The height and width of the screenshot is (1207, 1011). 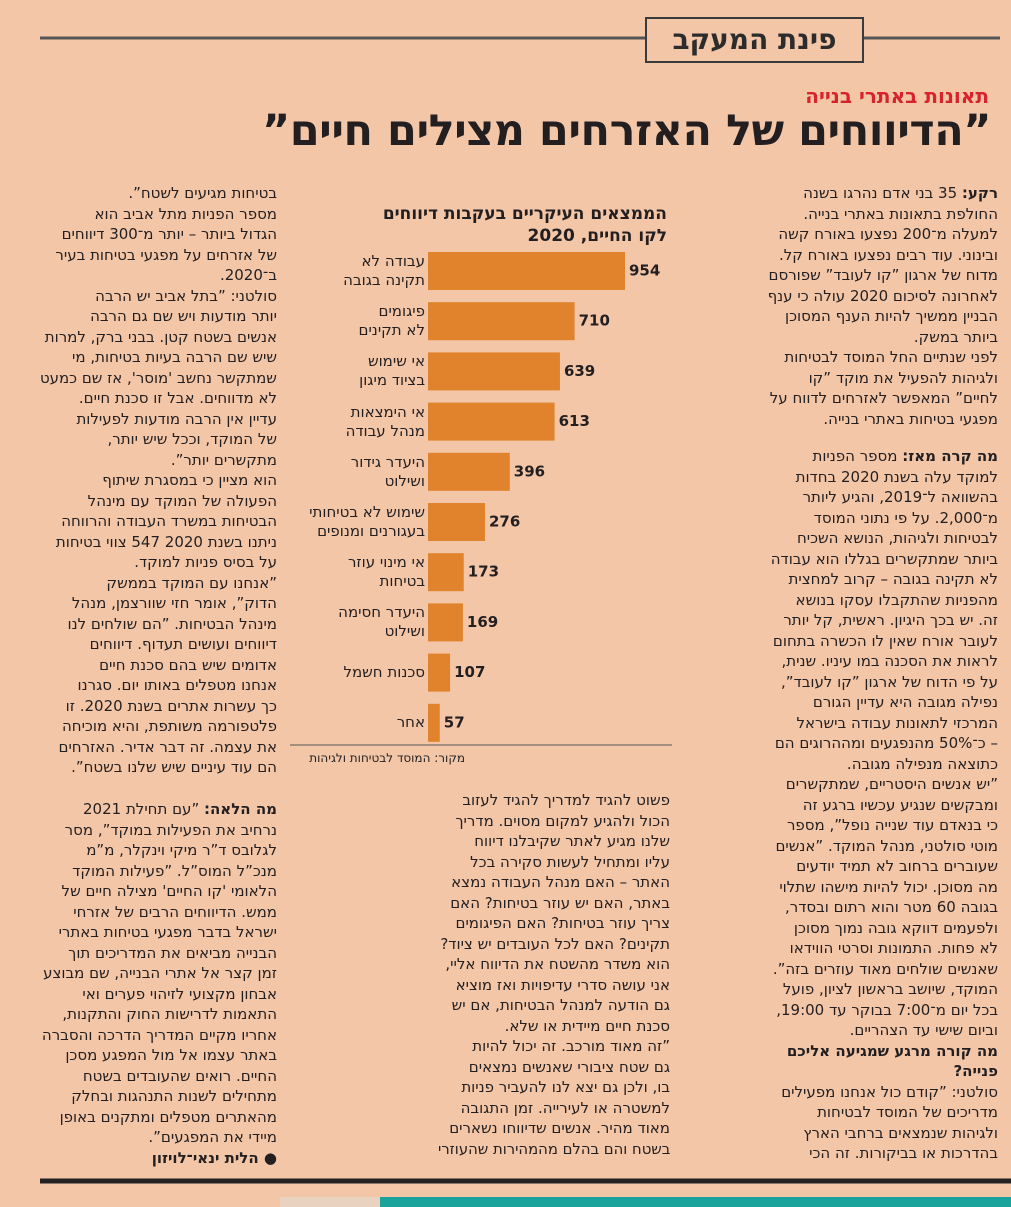 What do you see at coordinates (381, 622) in the screenshot?
I see `category-label: היעדר חסימה ושילוט` at bounding box center [381, 622].